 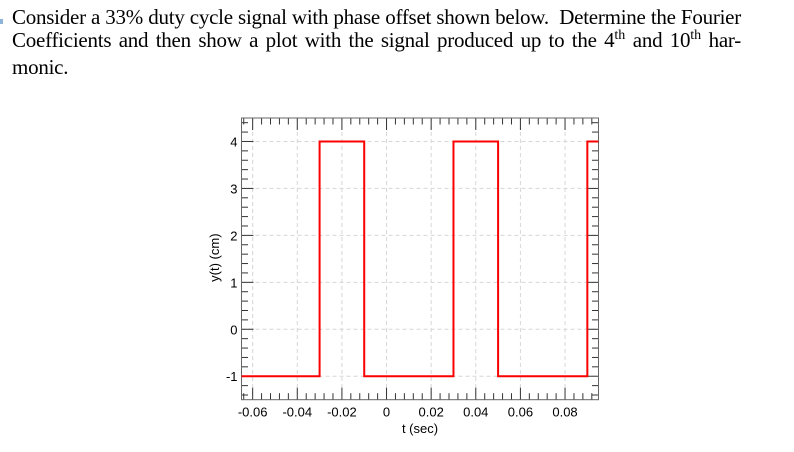 I want to click on svg-text: 3, so click(x=233, y=188).